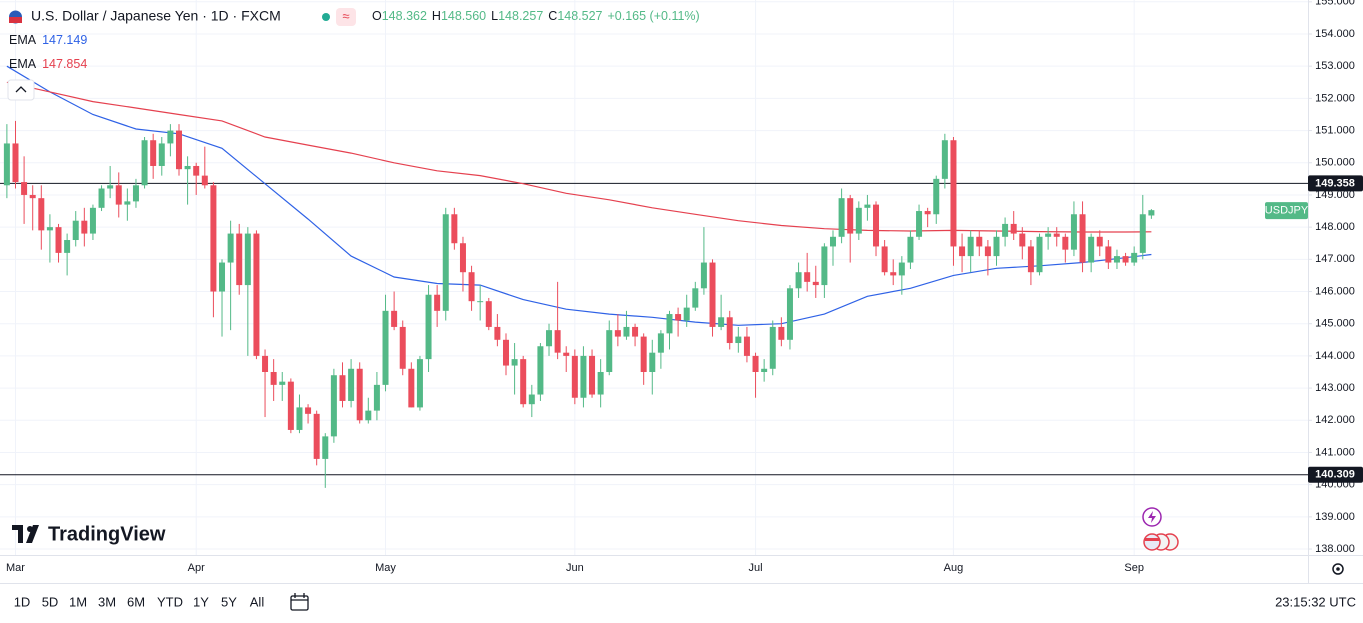  I want to click on range-button: YTD, so click(170, 601).